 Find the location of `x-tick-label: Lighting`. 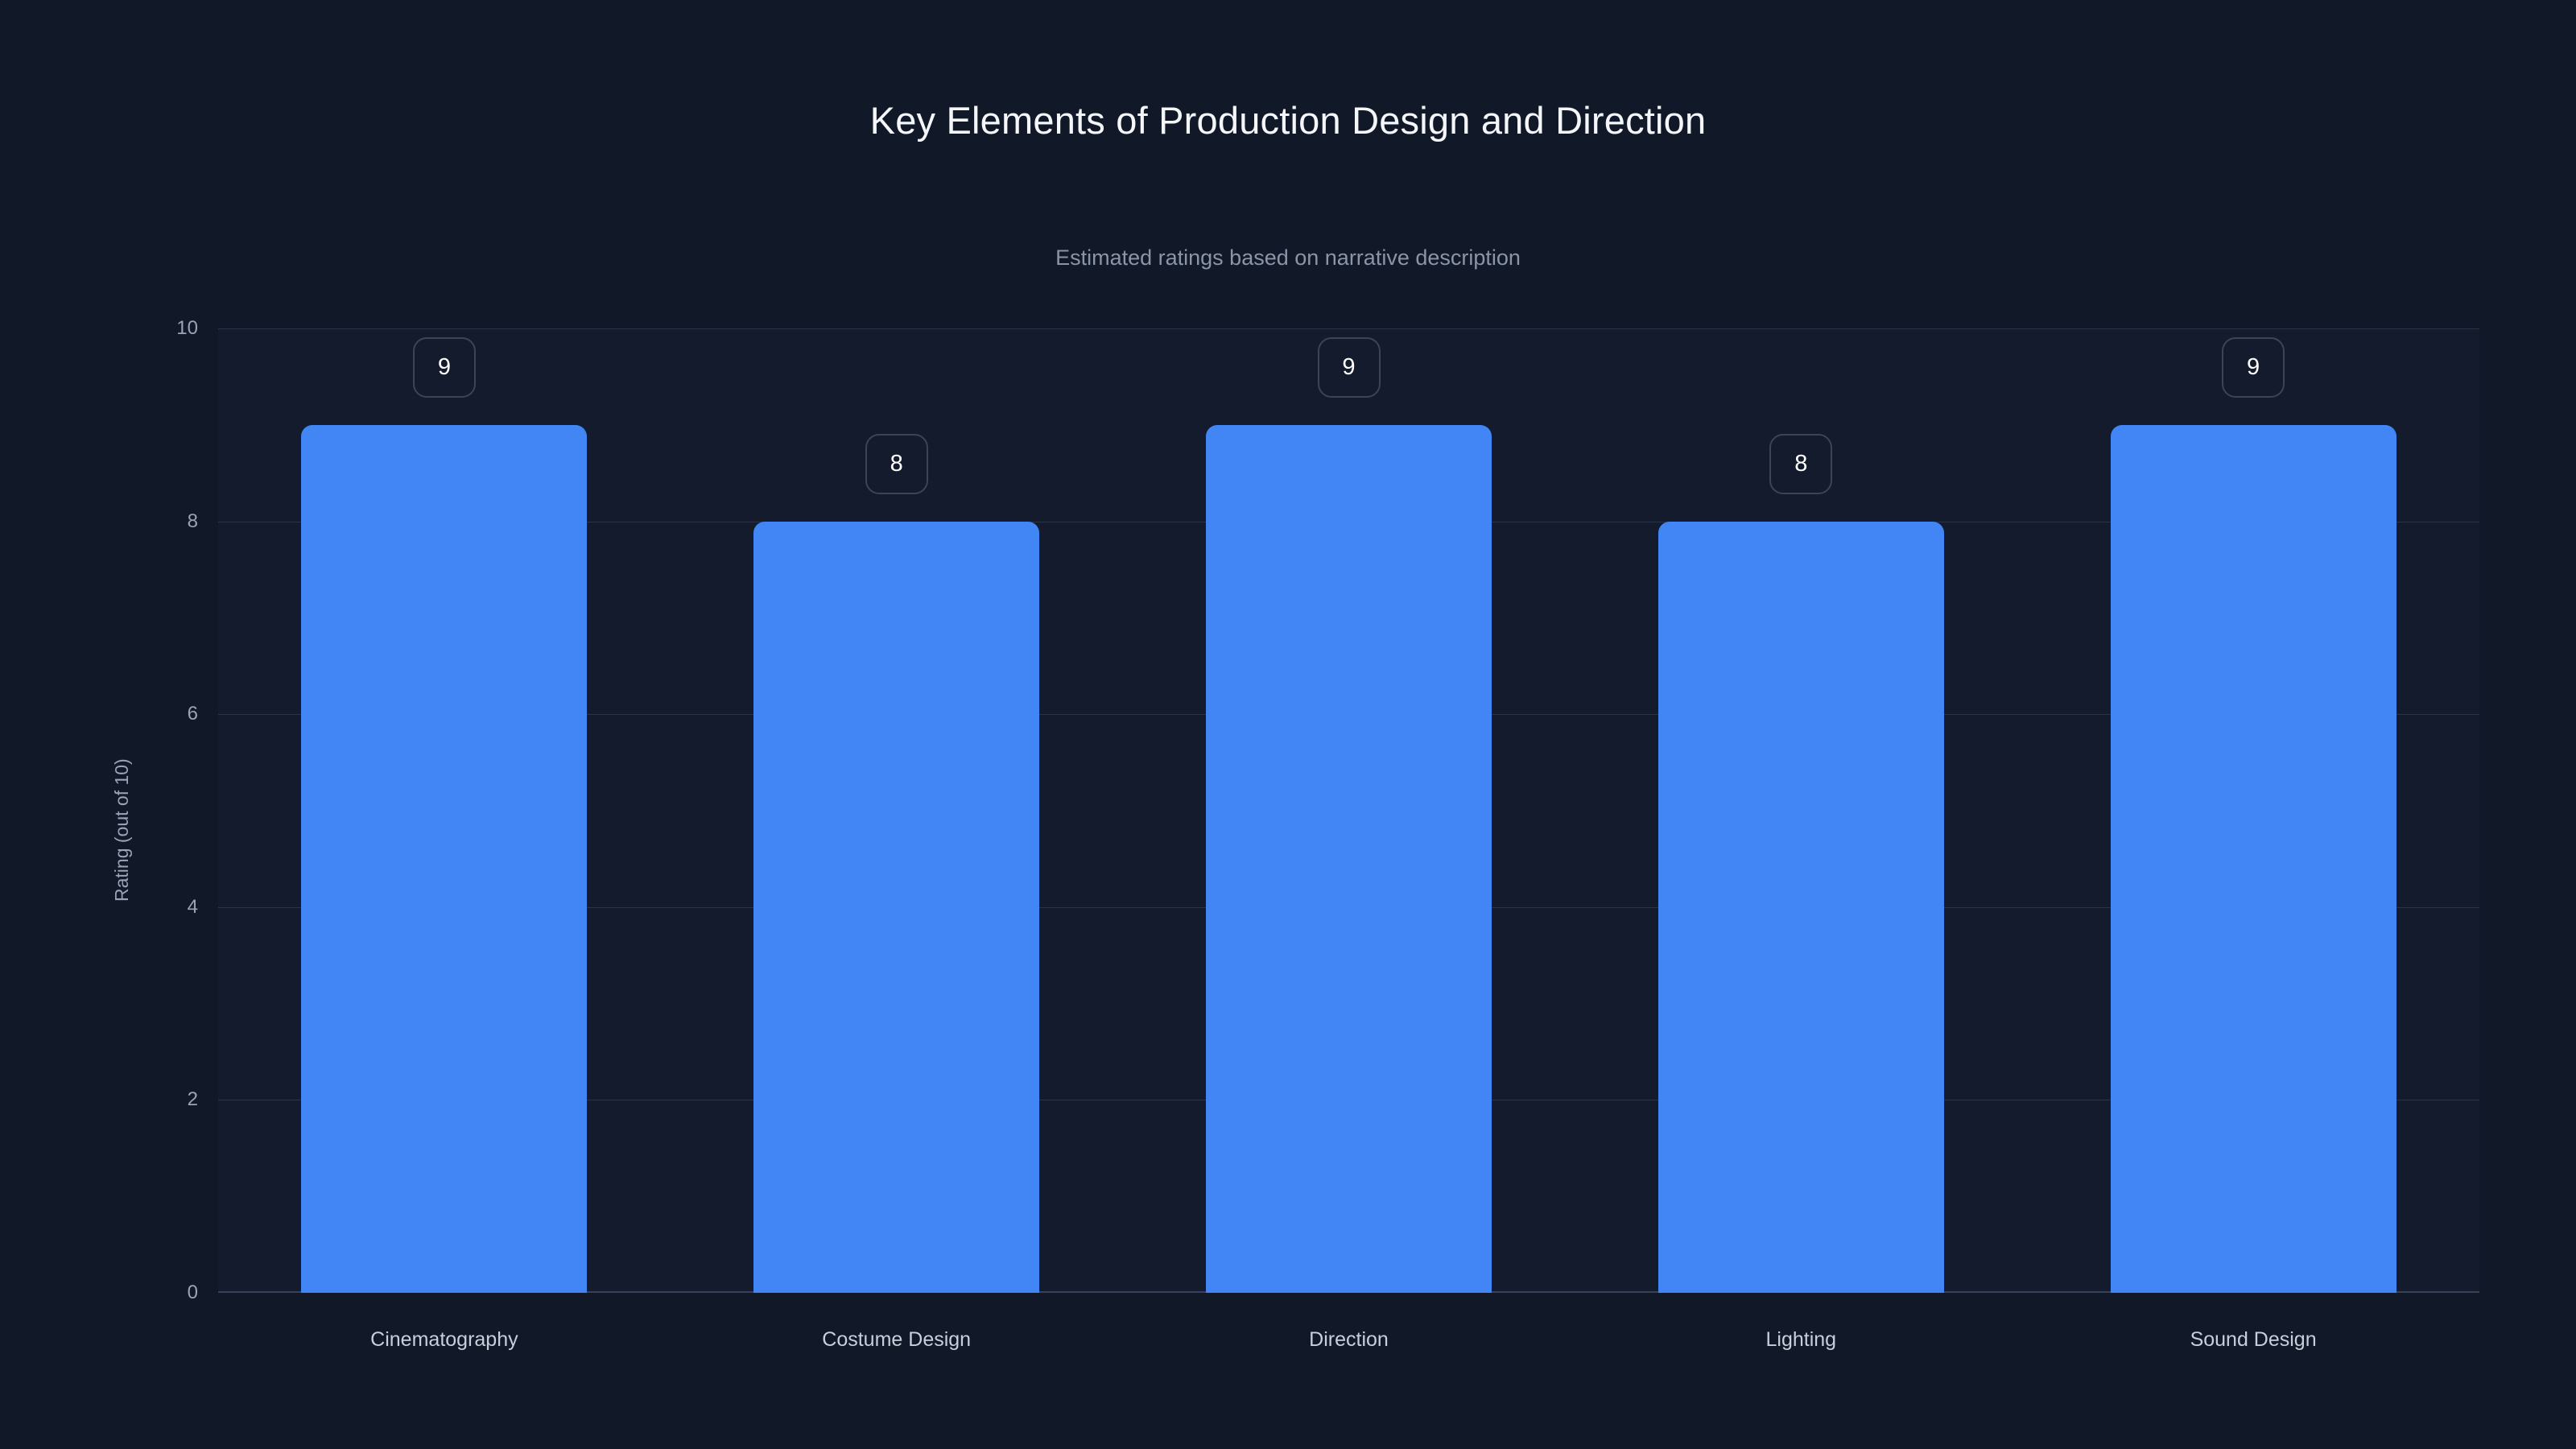

x-tick-label: Lighting is located at coordinates (1801, 1339).